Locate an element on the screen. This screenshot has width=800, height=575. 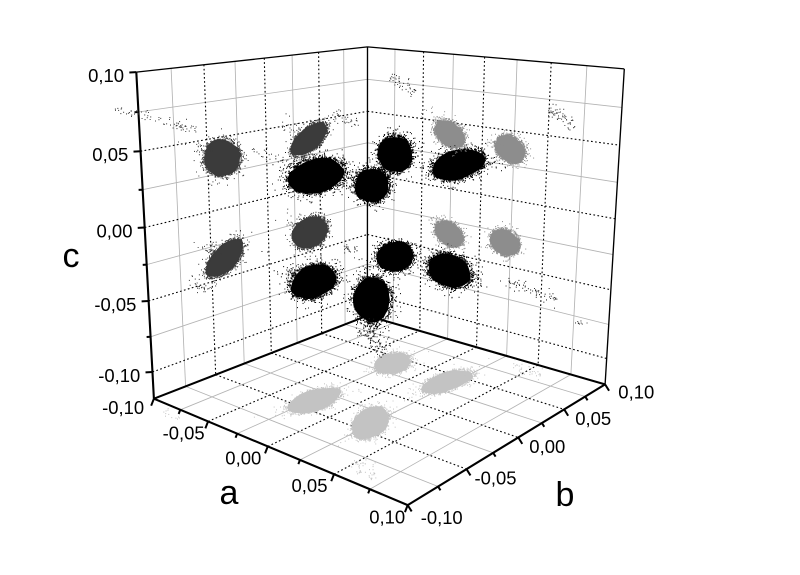
svg-text: a is located at coordinates (229, 493).